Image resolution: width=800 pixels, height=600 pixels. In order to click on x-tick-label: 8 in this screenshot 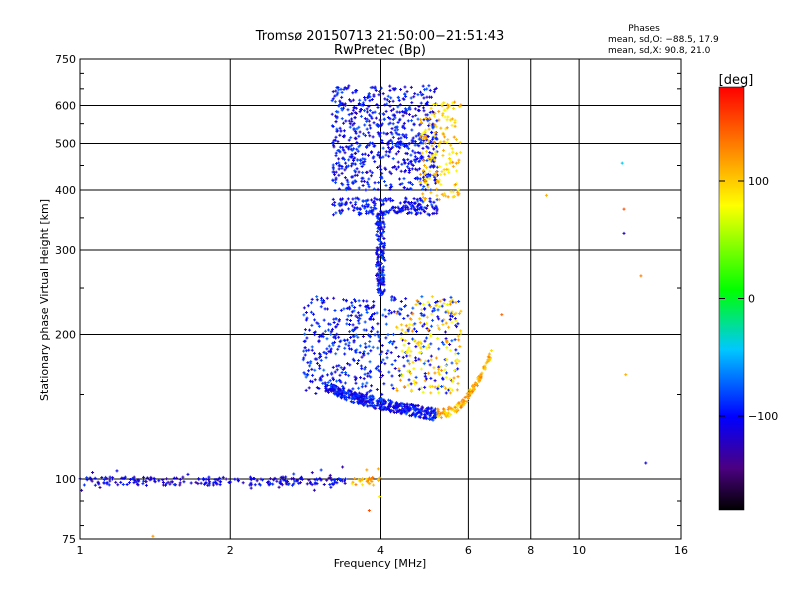, I will do `click(530, 550)`.